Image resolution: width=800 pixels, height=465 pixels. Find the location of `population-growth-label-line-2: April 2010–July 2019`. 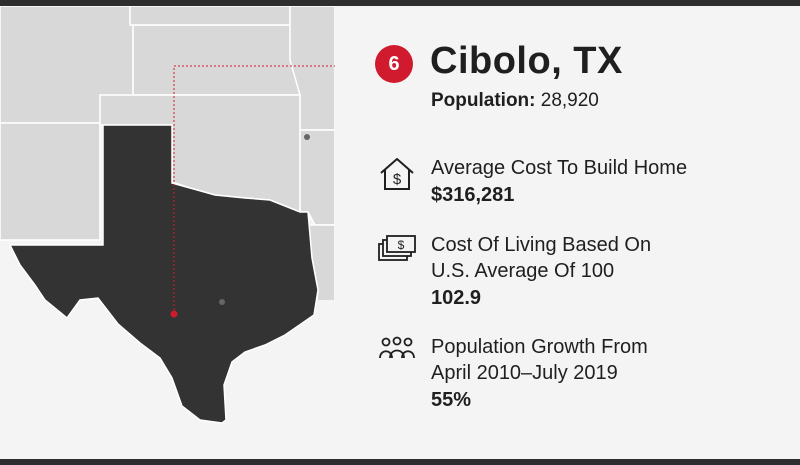

population-growth-label-line-2: April 2010–July 2019 is located at coordinates (524, 373).